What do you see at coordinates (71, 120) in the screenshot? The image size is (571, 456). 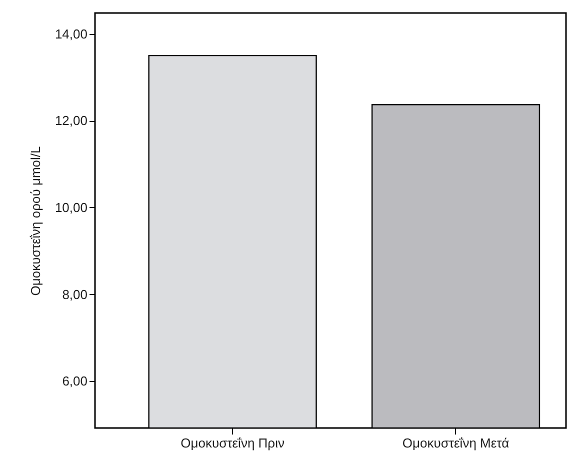 I see `y-tick-label: 12,00` at bounding box center [71, 120].